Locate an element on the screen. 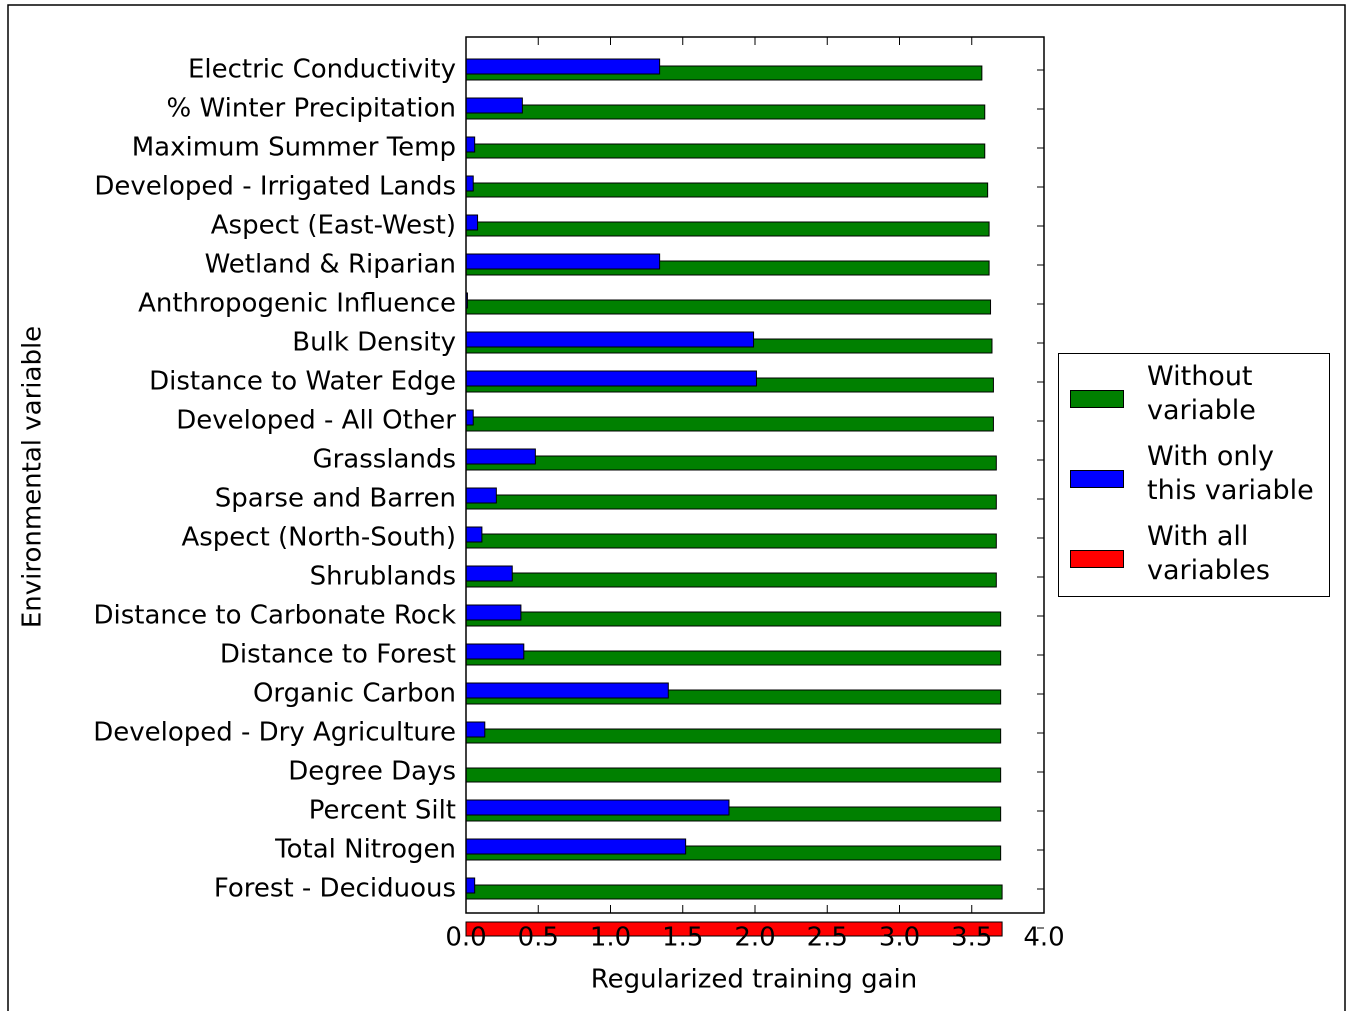 The image size is (1354, 1011). y-tick-label: Developed - Irrigated Lands is located at coordinates (275, 187).